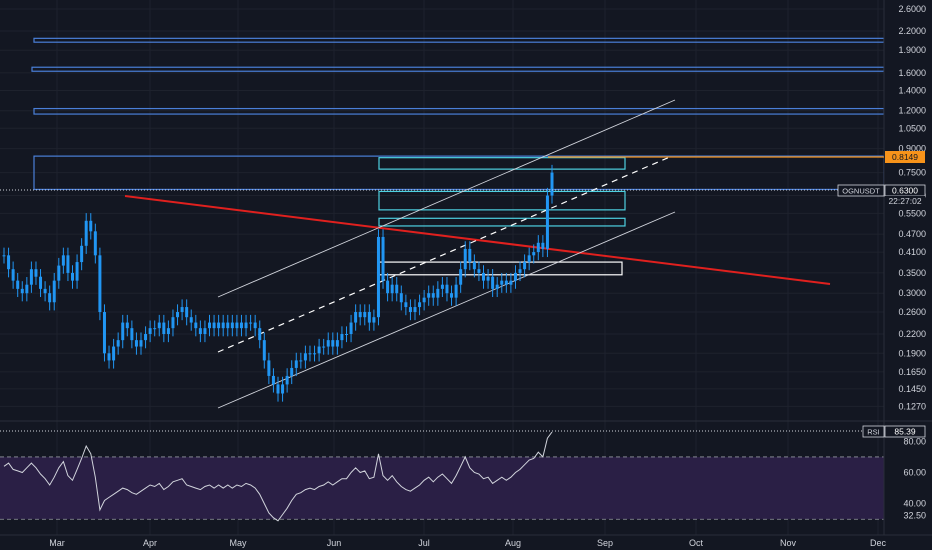  I want to click on price-tick-label: 1.2000, so click(912, 111).